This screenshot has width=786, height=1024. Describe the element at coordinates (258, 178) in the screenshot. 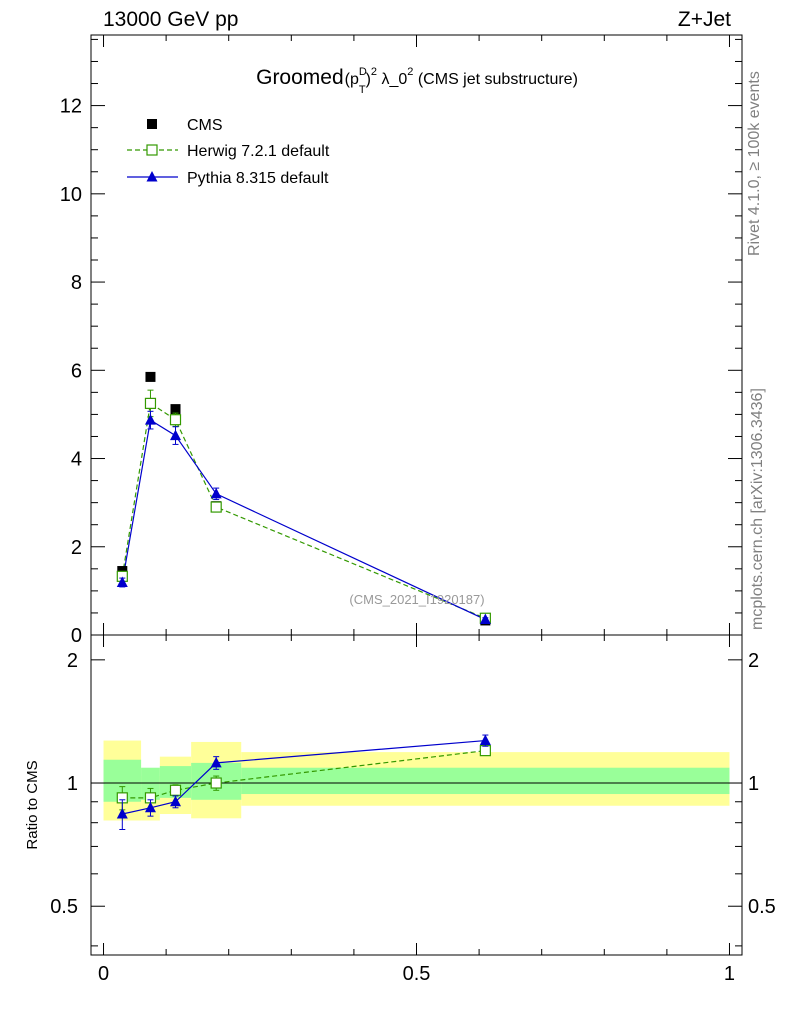

I see `legend-label-2: Pythia 8.315 default` at that location.